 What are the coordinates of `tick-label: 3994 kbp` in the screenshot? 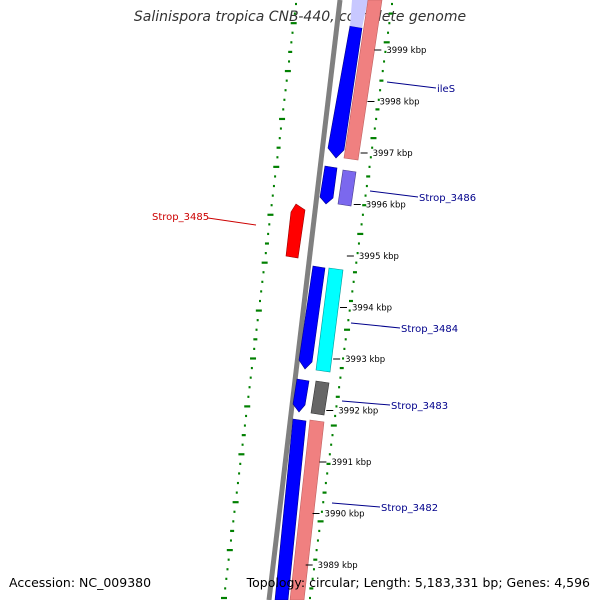 It's located at (372, 309).